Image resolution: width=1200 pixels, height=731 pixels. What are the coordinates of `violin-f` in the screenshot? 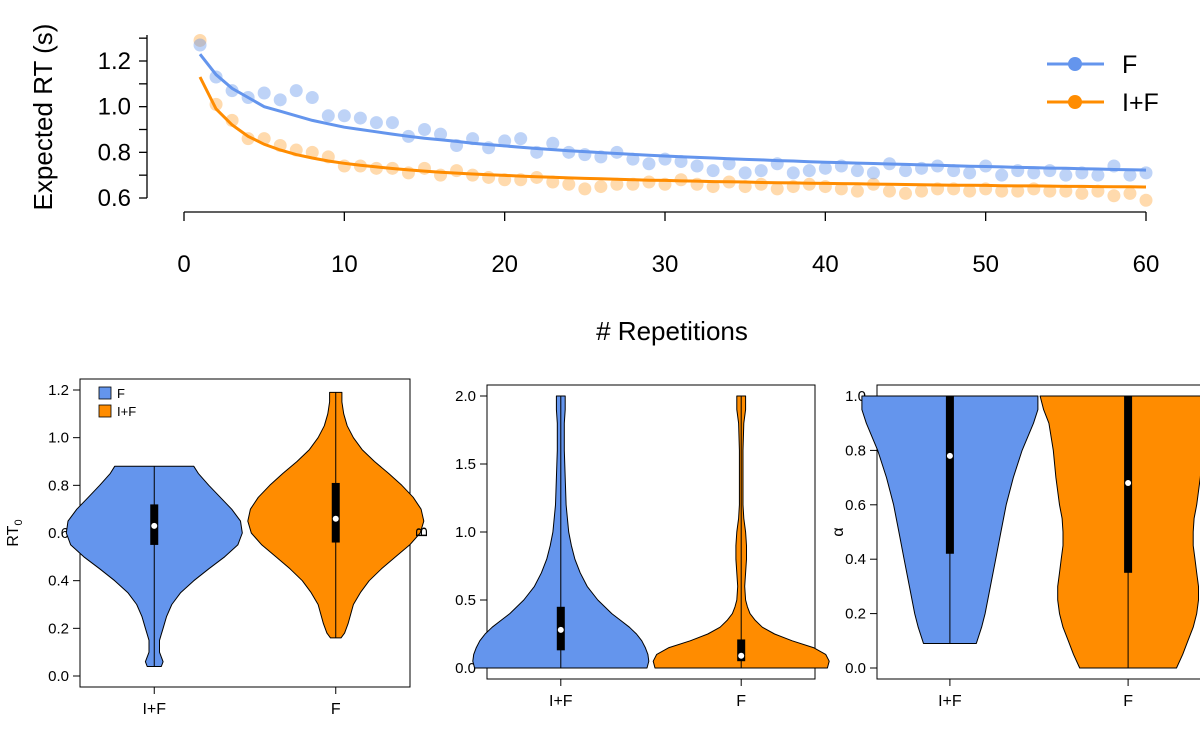 It's located at (741, 532).